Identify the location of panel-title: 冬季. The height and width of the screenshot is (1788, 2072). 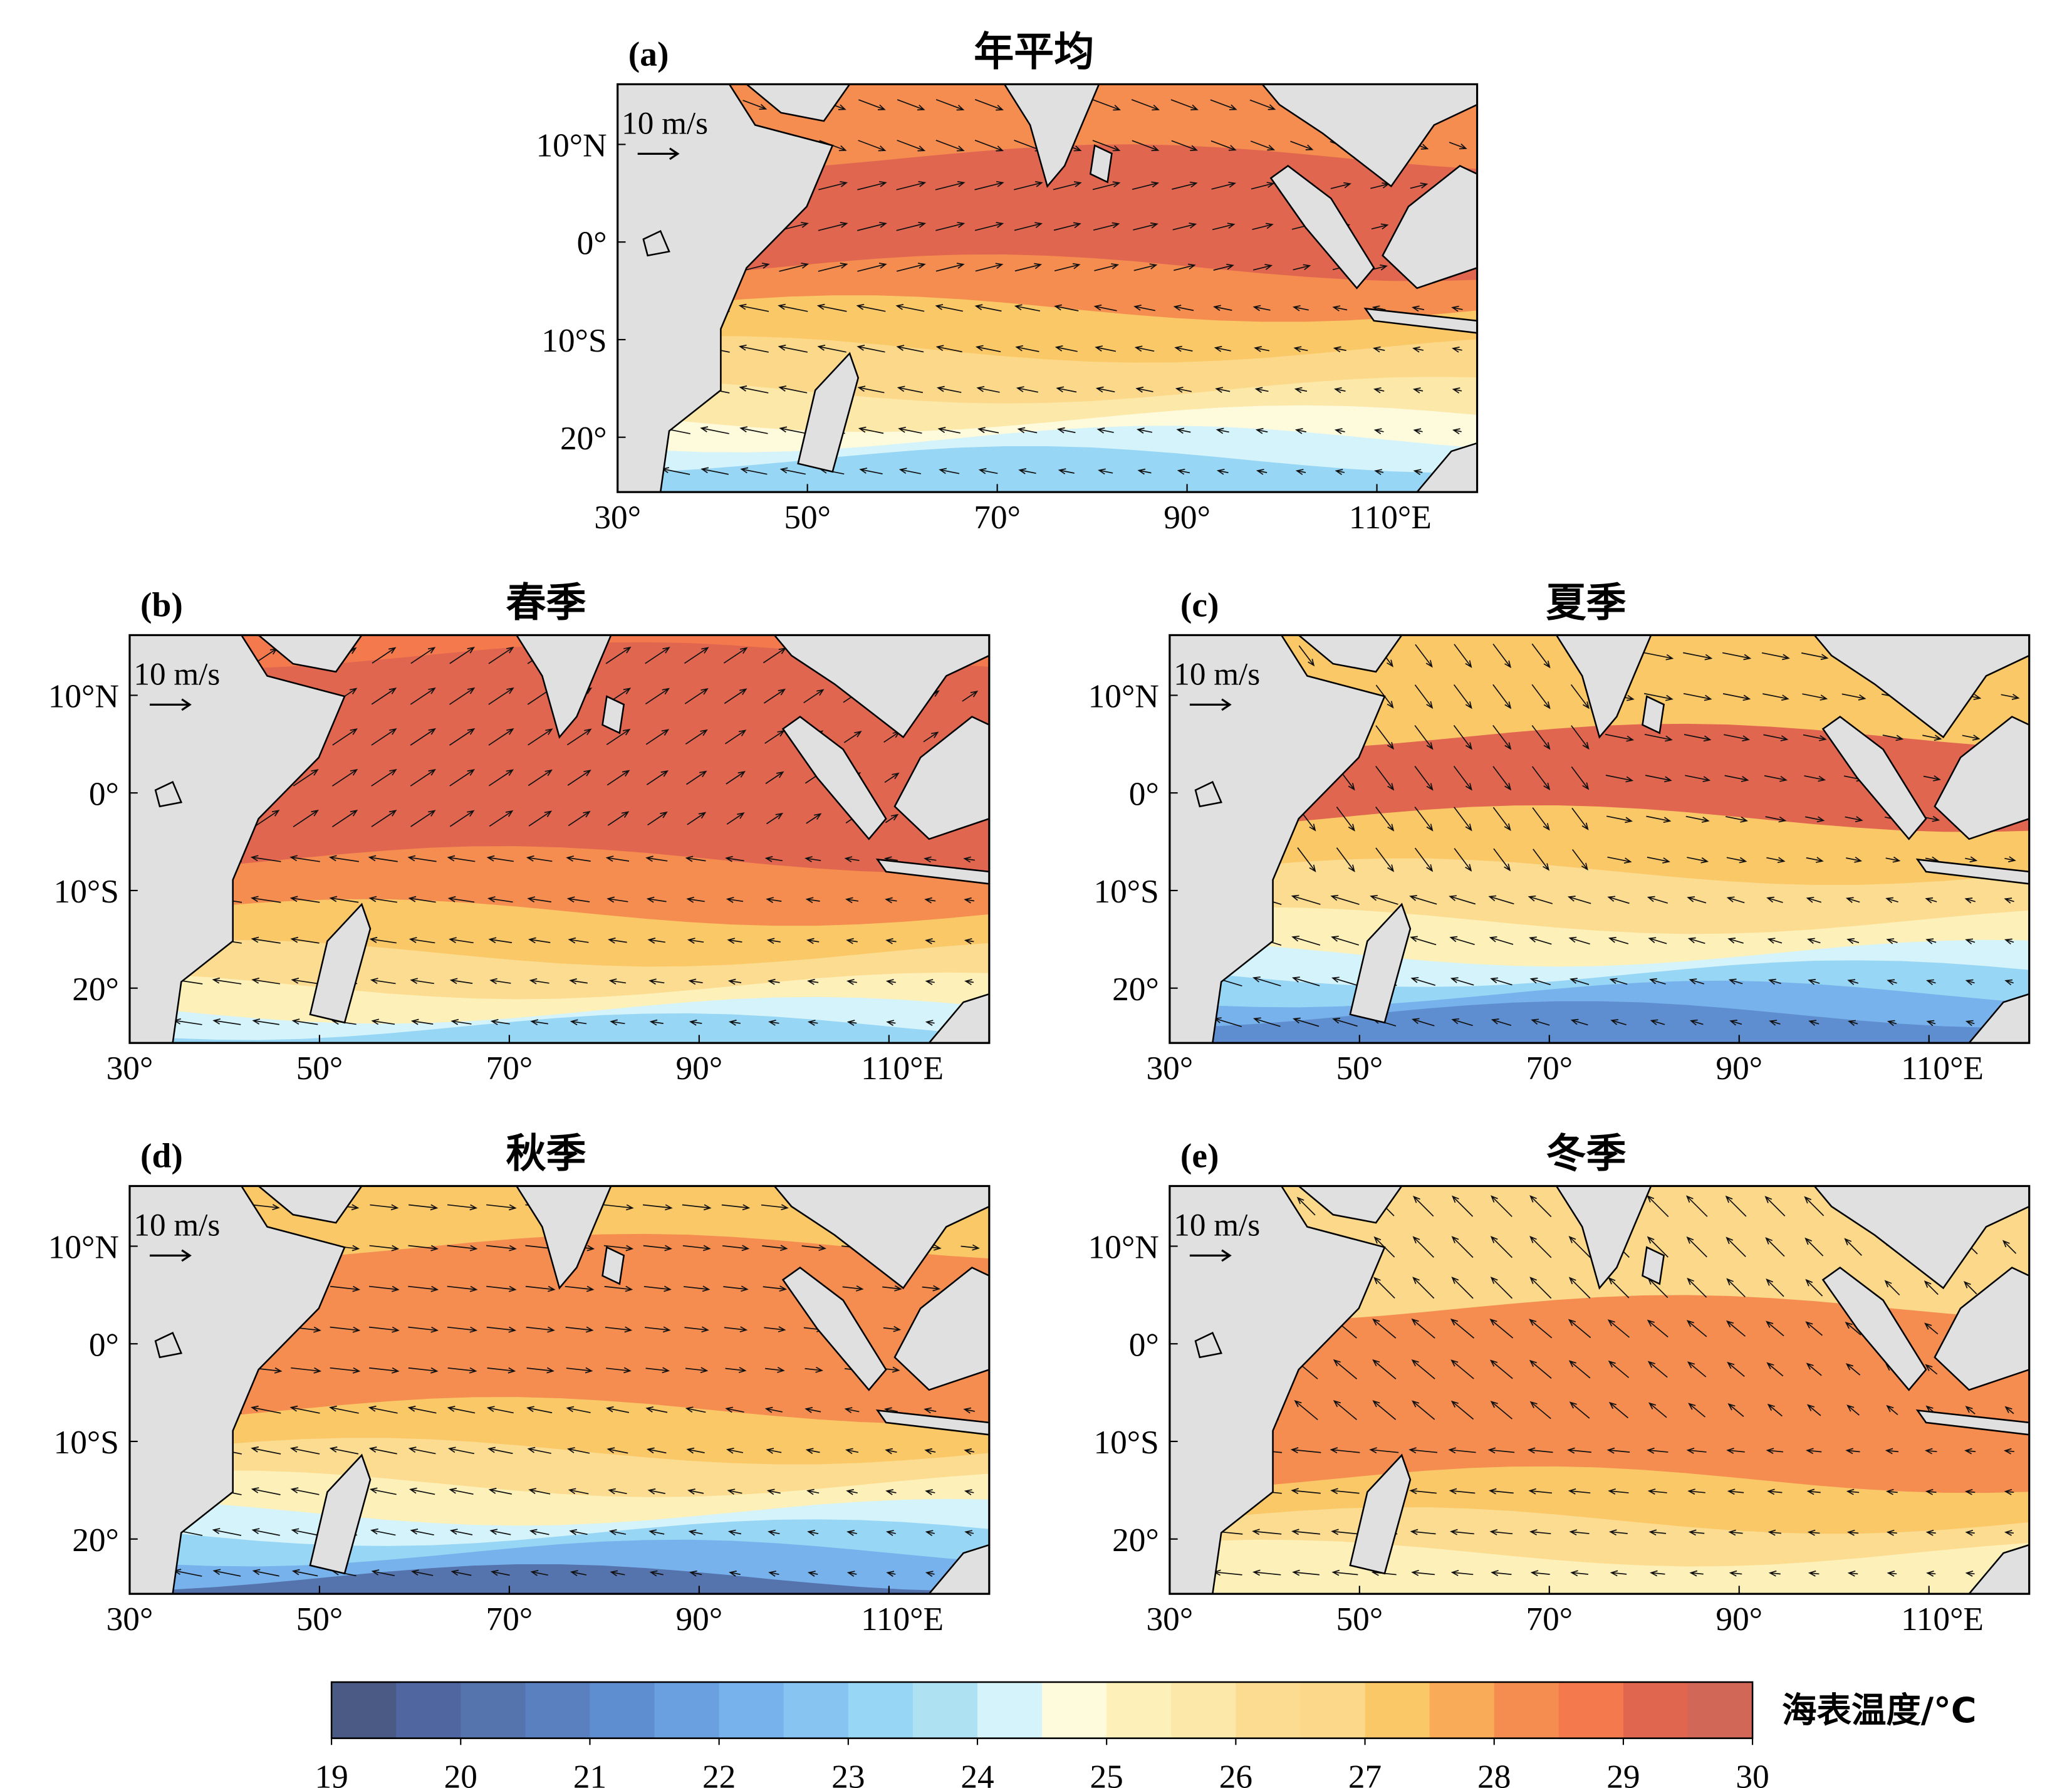
(1586, 1154).